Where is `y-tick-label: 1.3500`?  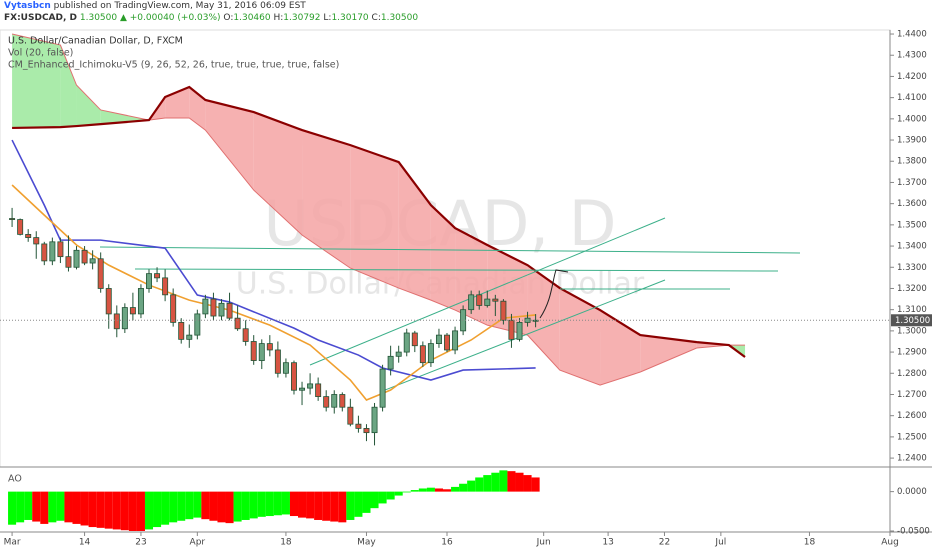 y-tick-label: 1.3500 is located at coordinates (912, 225).